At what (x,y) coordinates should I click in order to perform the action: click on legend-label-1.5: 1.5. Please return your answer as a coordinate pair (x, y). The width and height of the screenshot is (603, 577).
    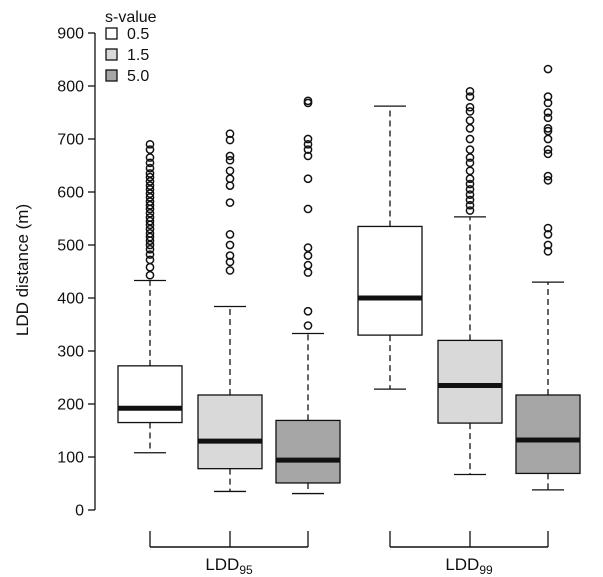
    Looking at the image, I should click on (138, 55).